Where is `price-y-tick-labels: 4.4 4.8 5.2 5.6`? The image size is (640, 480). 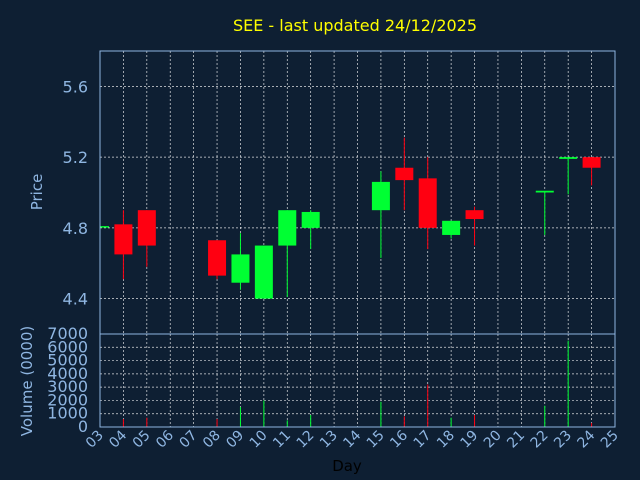 price-y-tick-labels: 4.4 4.8 5.2 5.6 is located at coordinates (75, 192).